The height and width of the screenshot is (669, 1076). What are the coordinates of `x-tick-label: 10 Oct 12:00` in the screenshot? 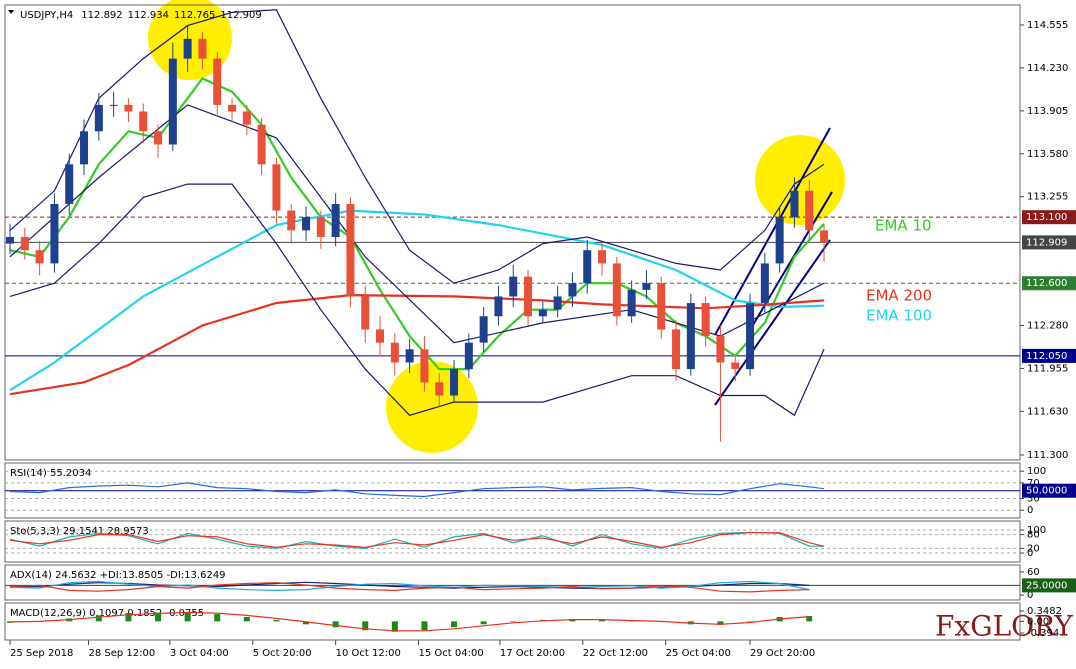 It's located at (368, 653).